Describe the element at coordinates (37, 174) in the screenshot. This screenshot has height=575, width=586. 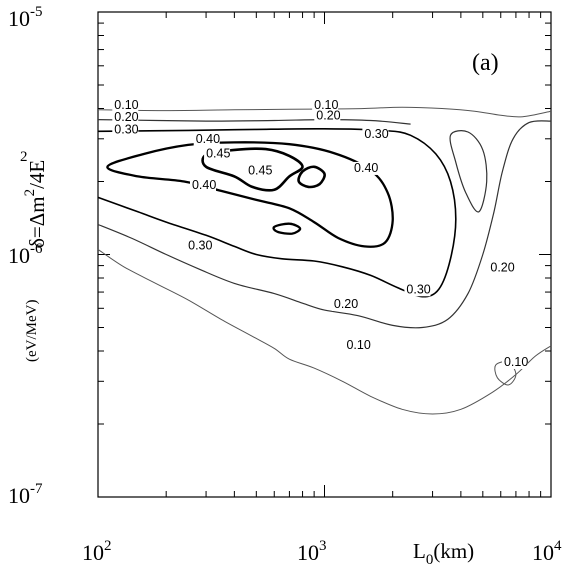
I see `y-axis-title-rest: /4E` at that location.